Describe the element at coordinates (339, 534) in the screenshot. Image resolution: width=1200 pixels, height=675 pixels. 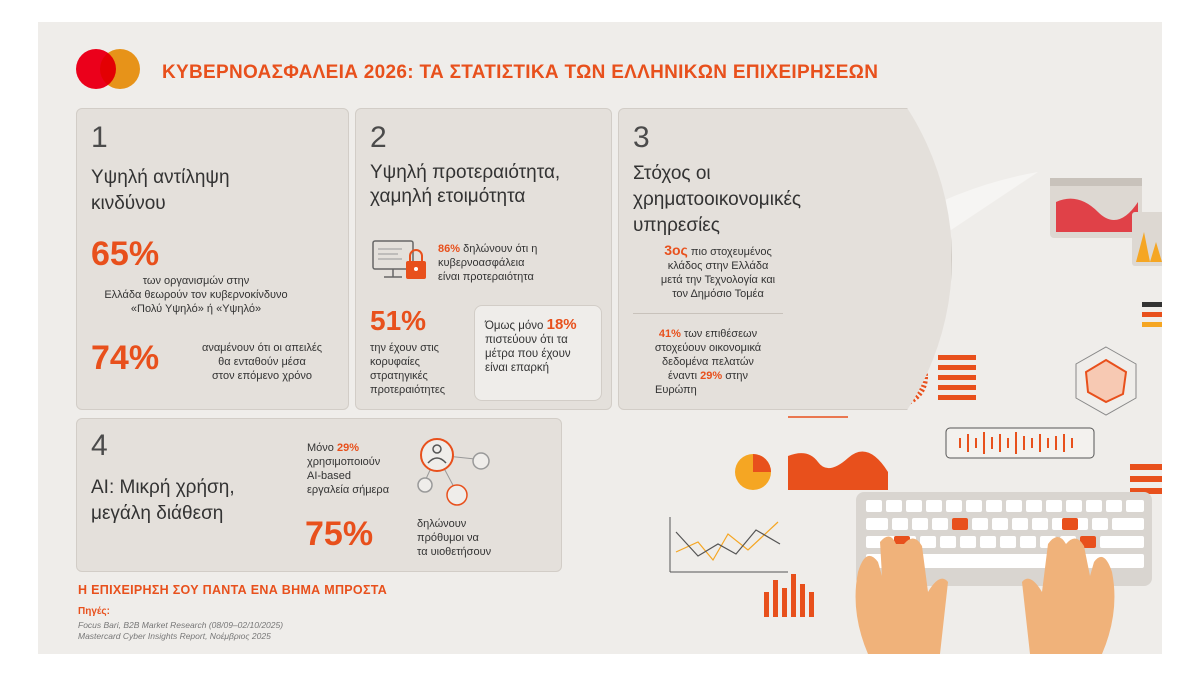
I see `stat-value: 75%` at that location.